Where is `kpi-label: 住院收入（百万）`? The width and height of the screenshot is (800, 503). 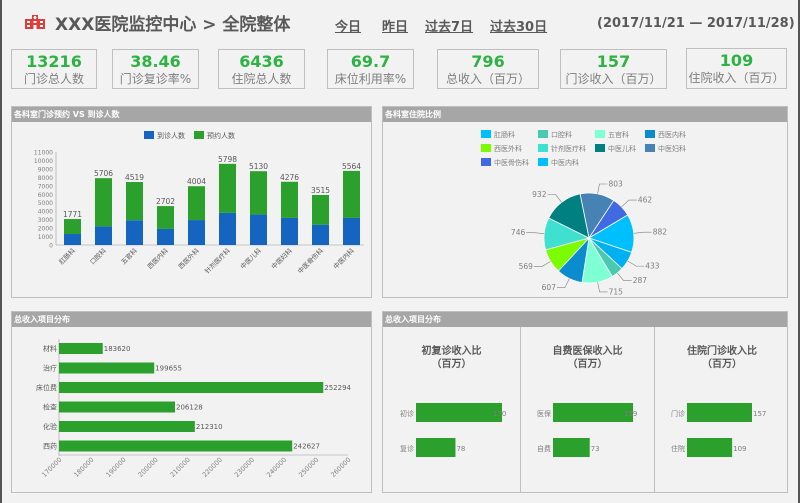 kpi-label: 住院收入（百万） is located at coordinates (736, 78).